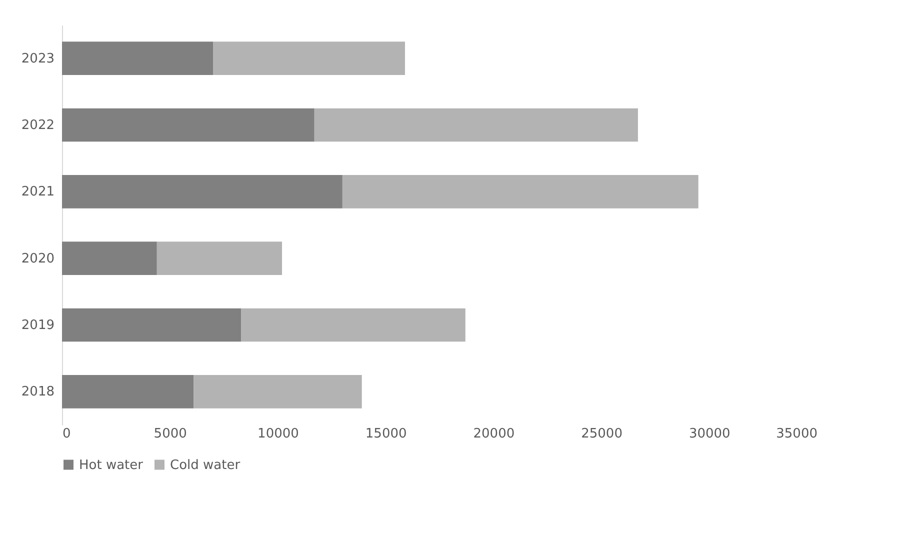 The image size is (908, 543). I want to click on y-tick-label: 2018, so click(37, 392).